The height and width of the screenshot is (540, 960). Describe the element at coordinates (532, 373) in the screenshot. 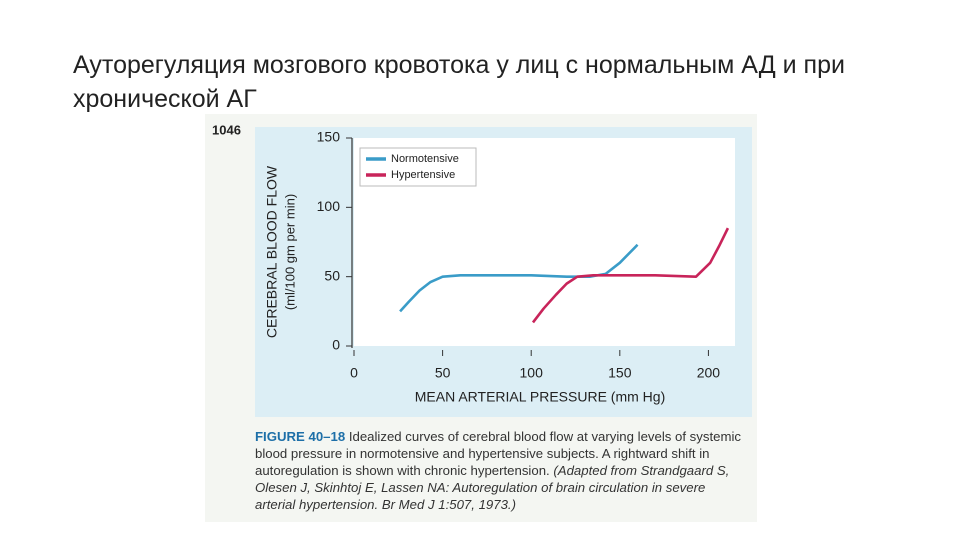

I see `x-tick-label: 100` at that location.